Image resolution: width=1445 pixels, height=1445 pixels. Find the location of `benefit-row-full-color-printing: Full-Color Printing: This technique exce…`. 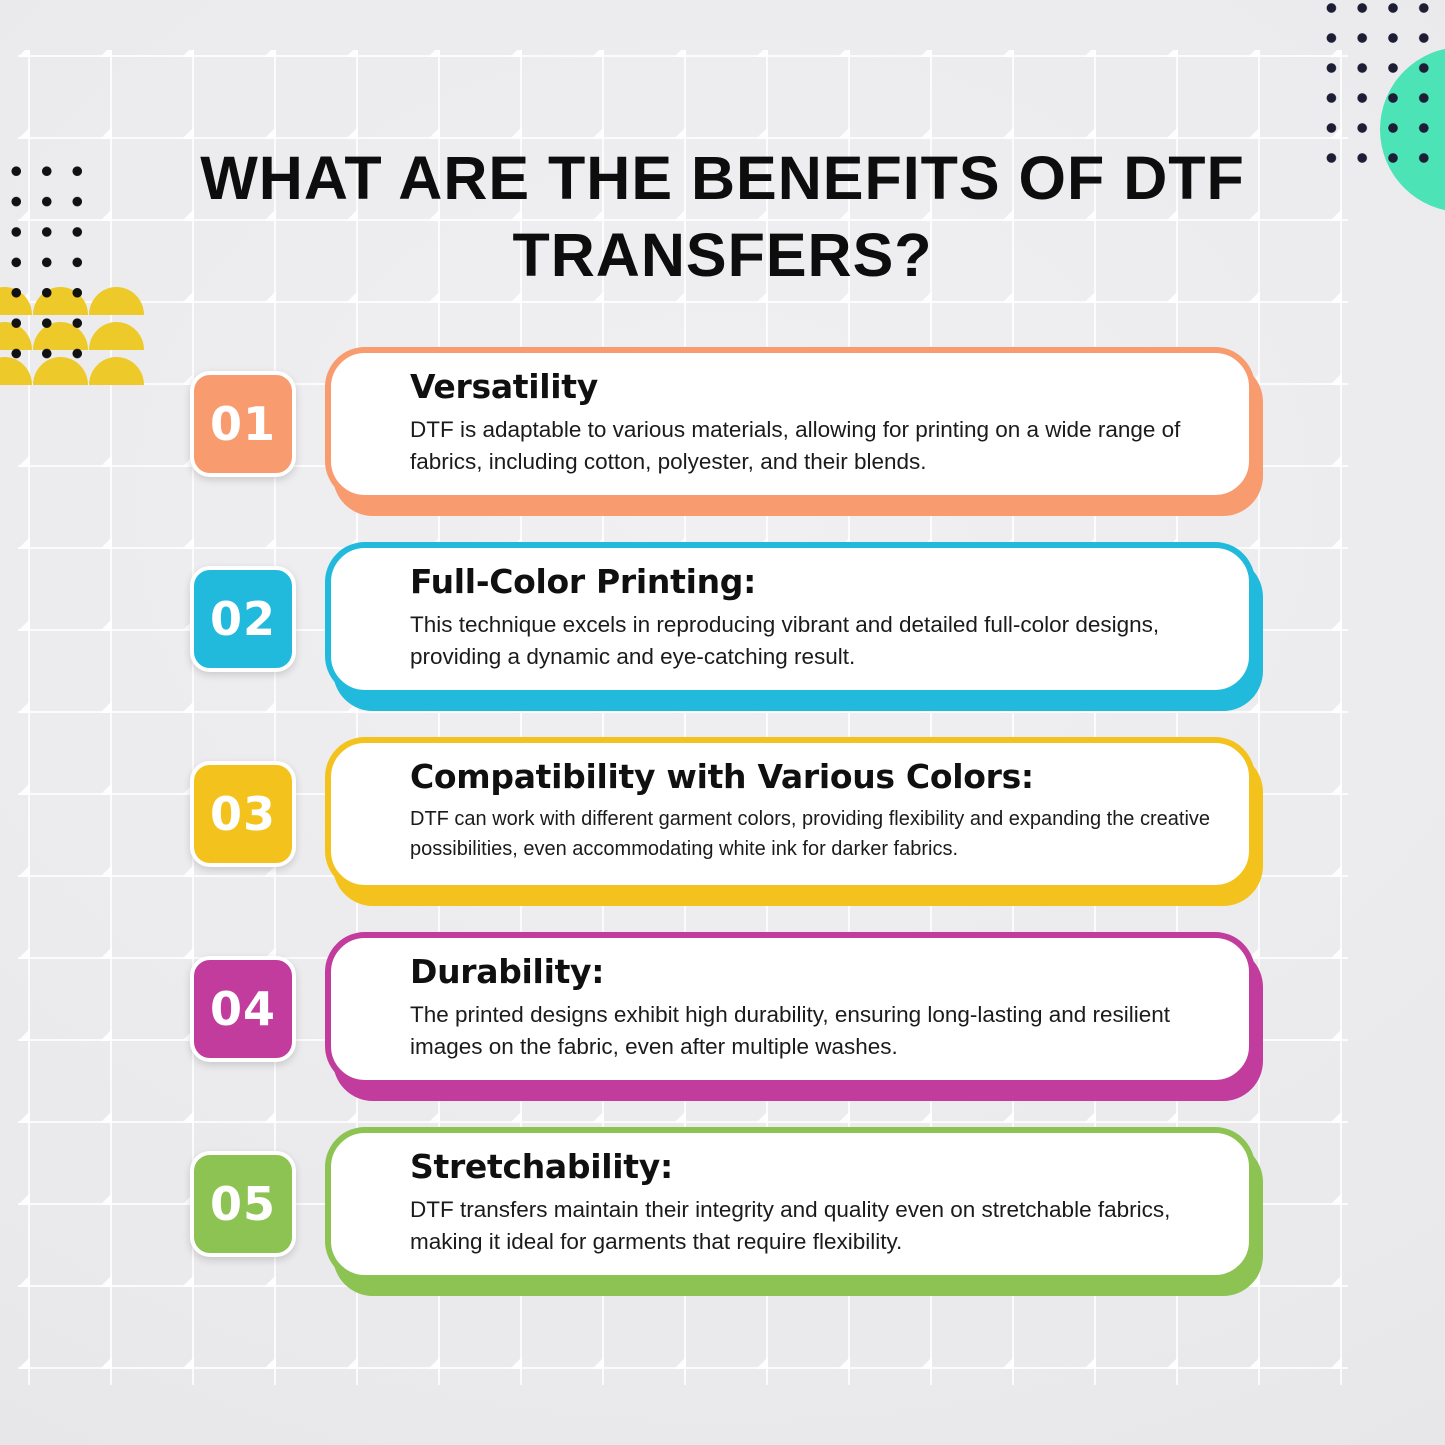

benefit-row-full-color-printing: Full-Color Printing: This technique exce… is located at coordinates (722, 619).